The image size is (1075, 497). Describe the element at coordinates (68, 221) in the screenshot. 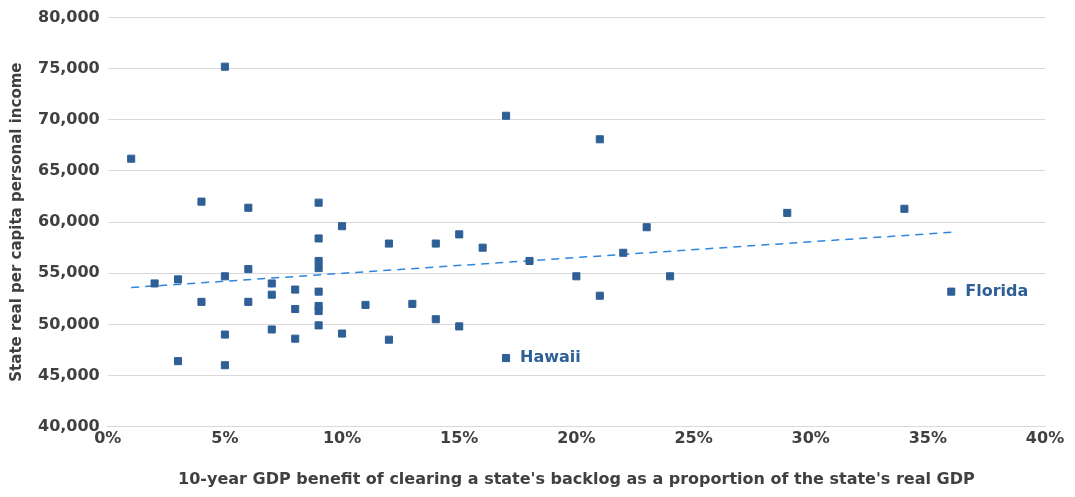

I see `y-tick-label: 60,000` at that location.